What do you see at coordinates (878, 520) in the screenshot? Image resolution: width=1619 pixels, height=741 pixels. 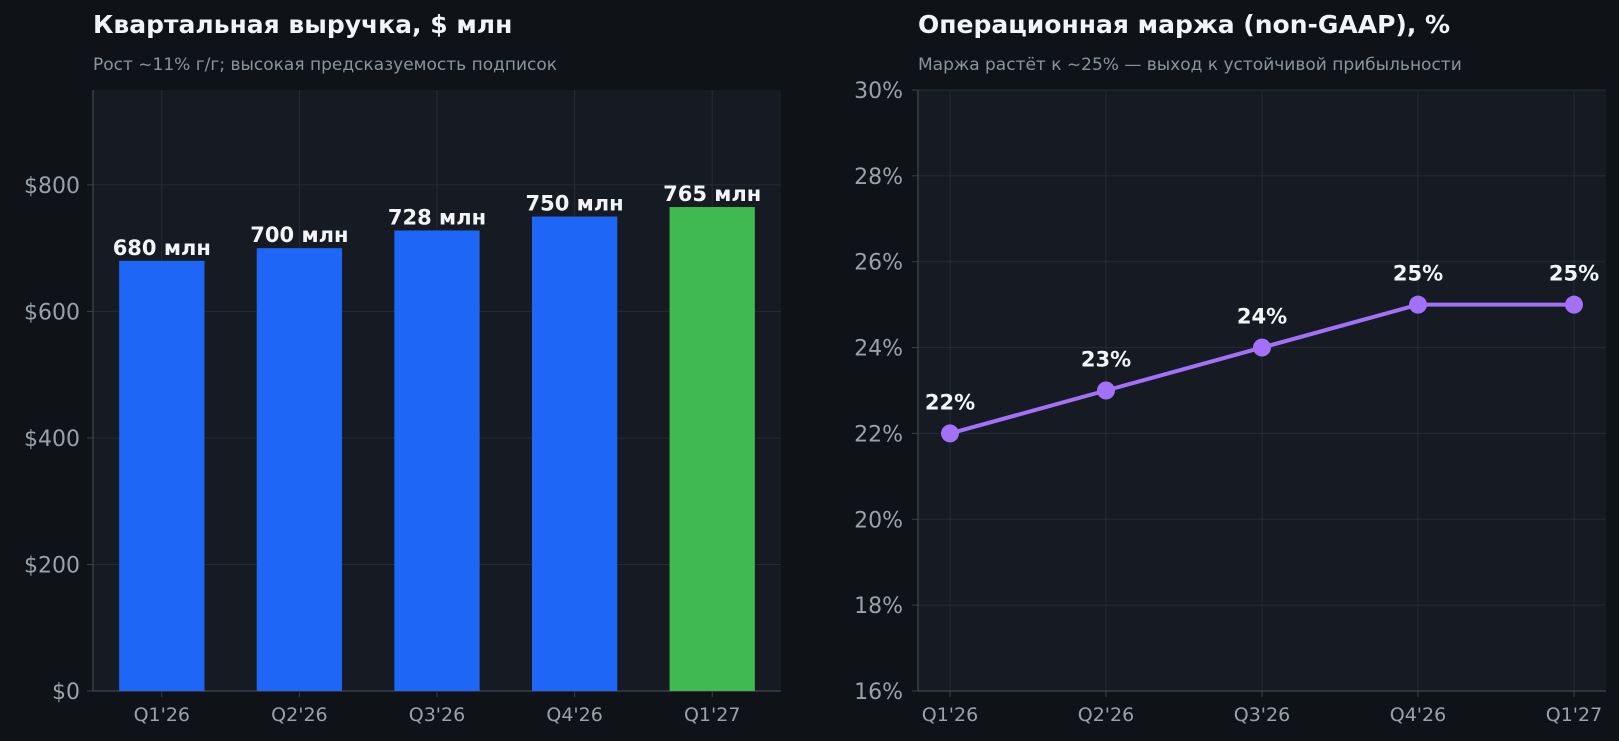 I see `y-tick-label: 20%` at bounding box center [878, 520].